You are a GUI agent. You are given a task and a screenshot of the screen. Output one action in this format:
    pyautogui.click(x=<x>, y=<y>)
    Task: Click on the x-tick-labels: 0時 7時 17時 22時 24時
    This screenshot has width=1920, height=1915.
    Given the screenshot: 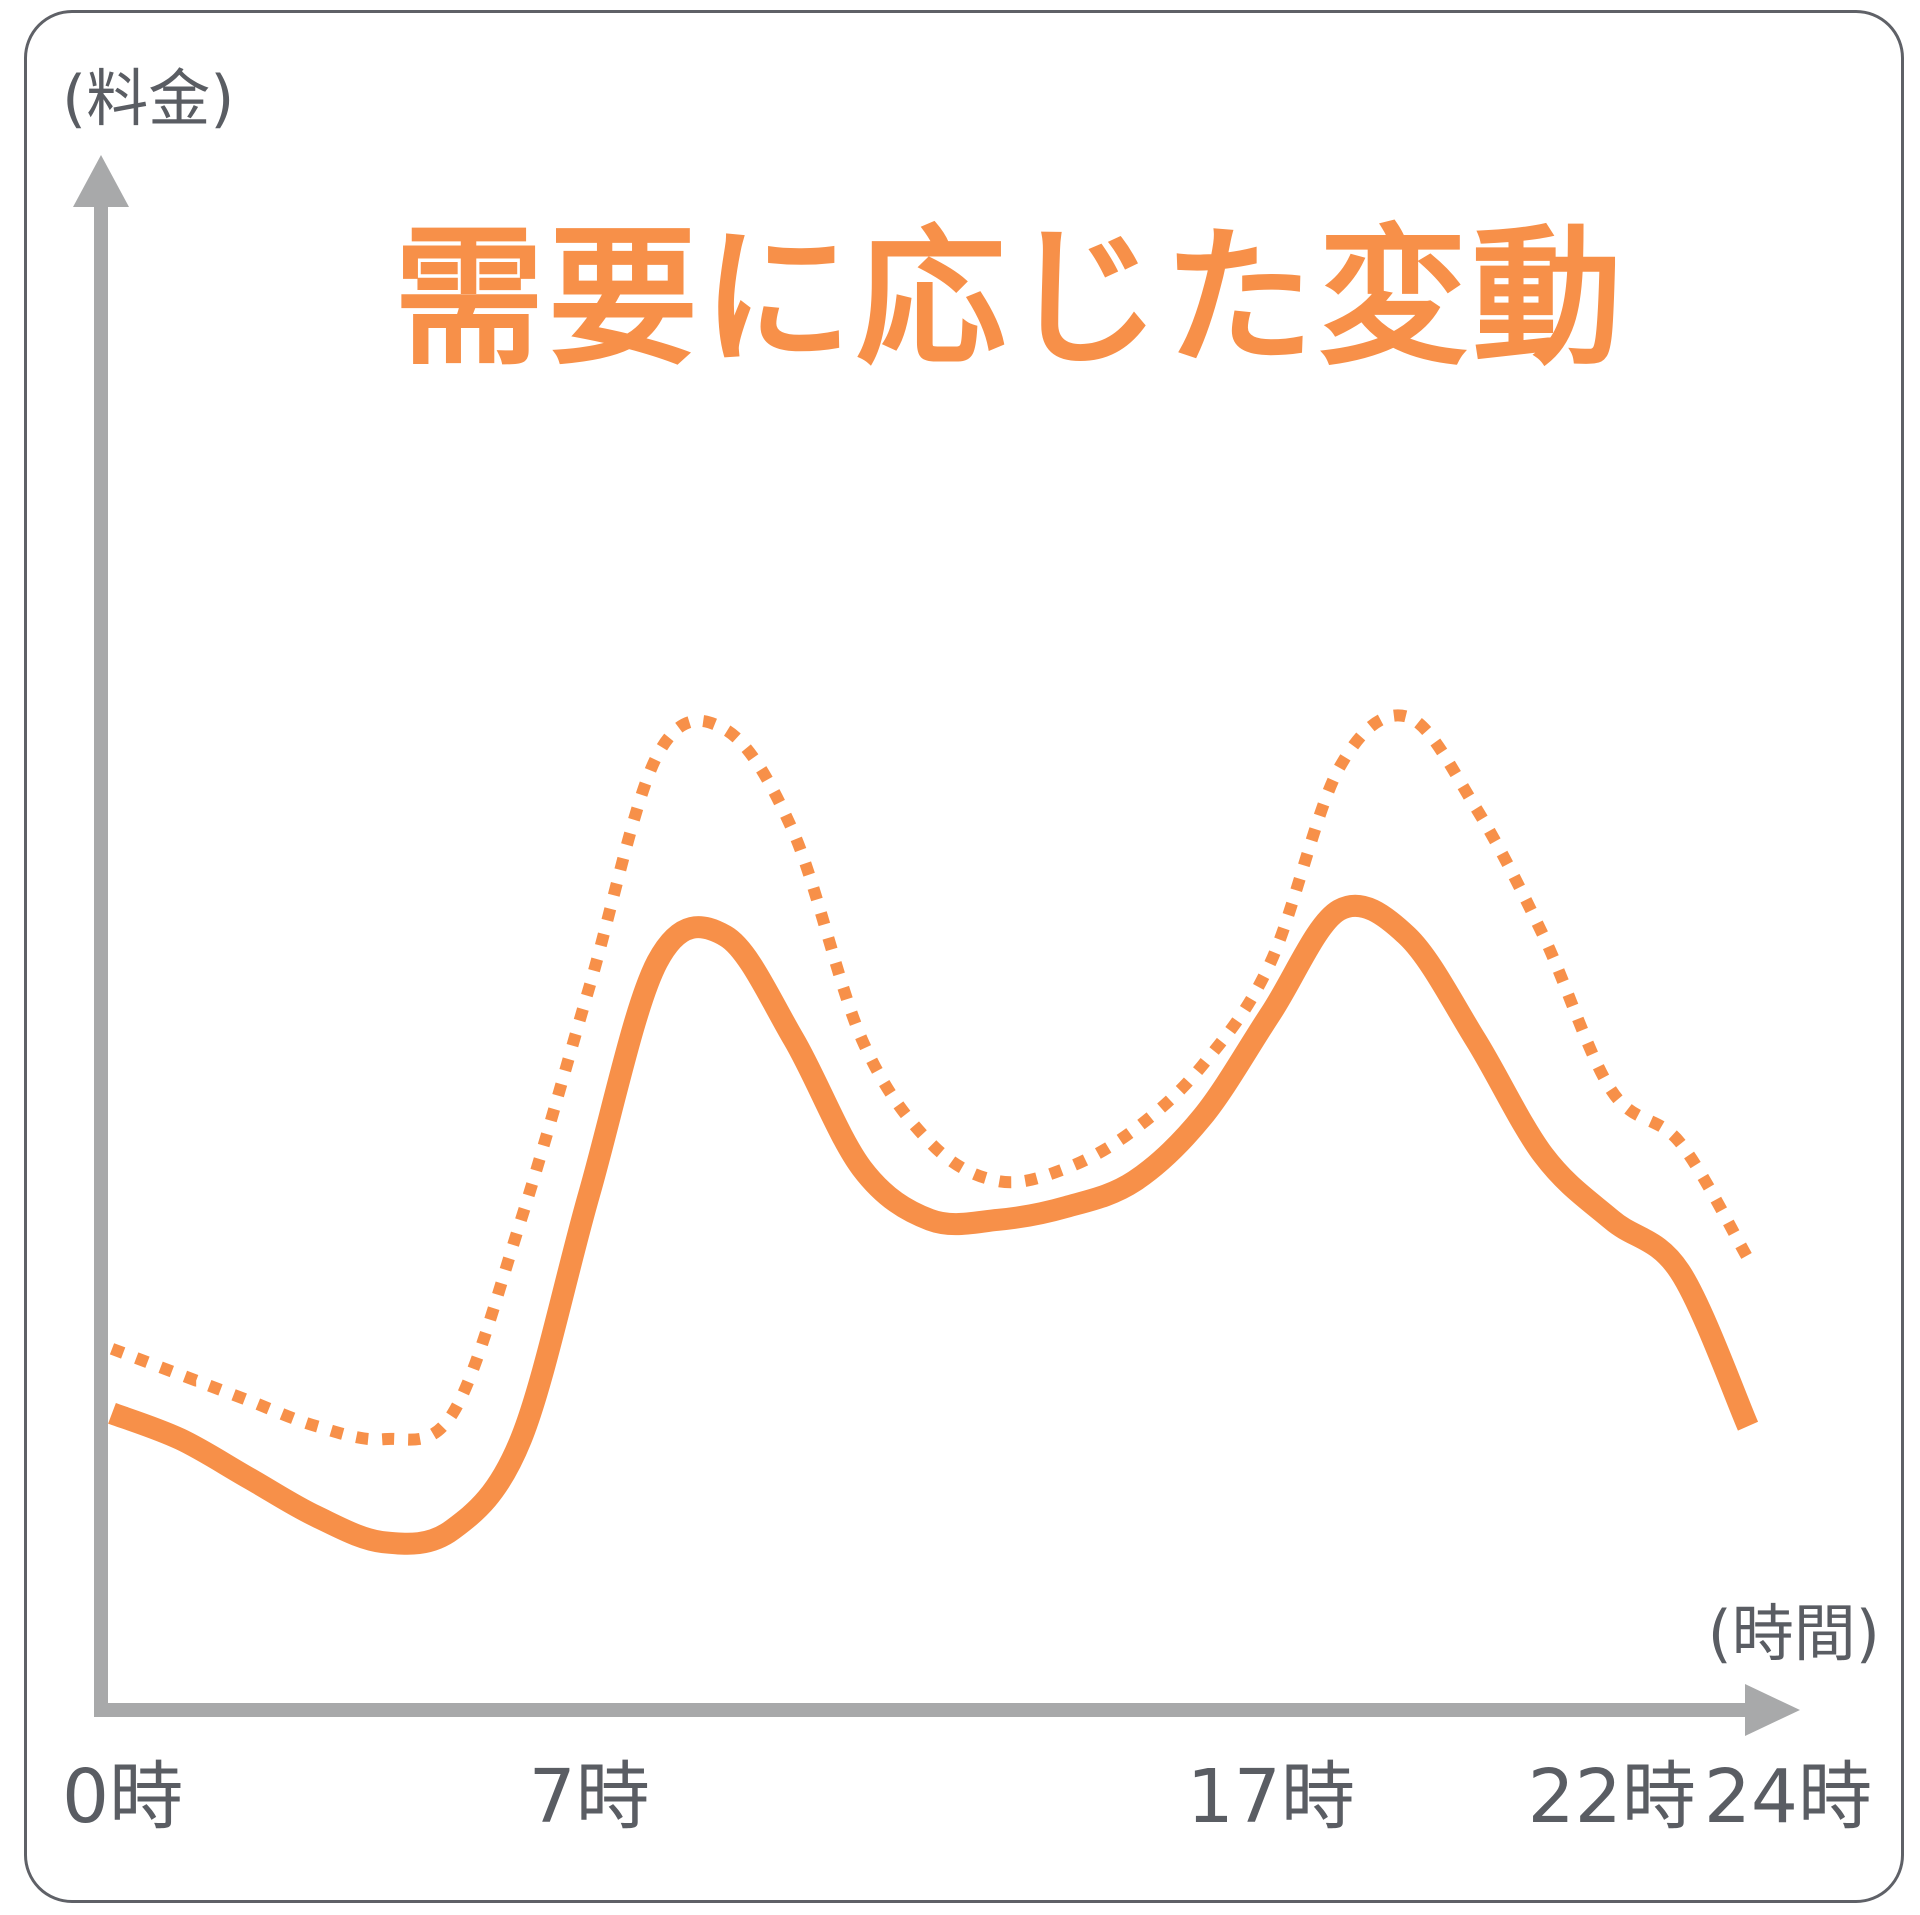 What is the action you would take?
    pyautogui.click(x=967, y=1797)
    